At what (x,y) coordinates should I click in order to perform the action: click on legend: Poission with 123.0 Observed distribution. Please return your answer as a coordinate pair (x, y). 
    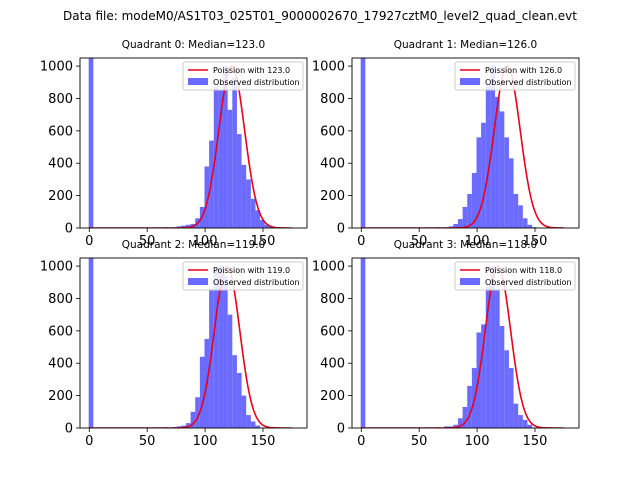
    Looking at the image, I should click on (243, 76).